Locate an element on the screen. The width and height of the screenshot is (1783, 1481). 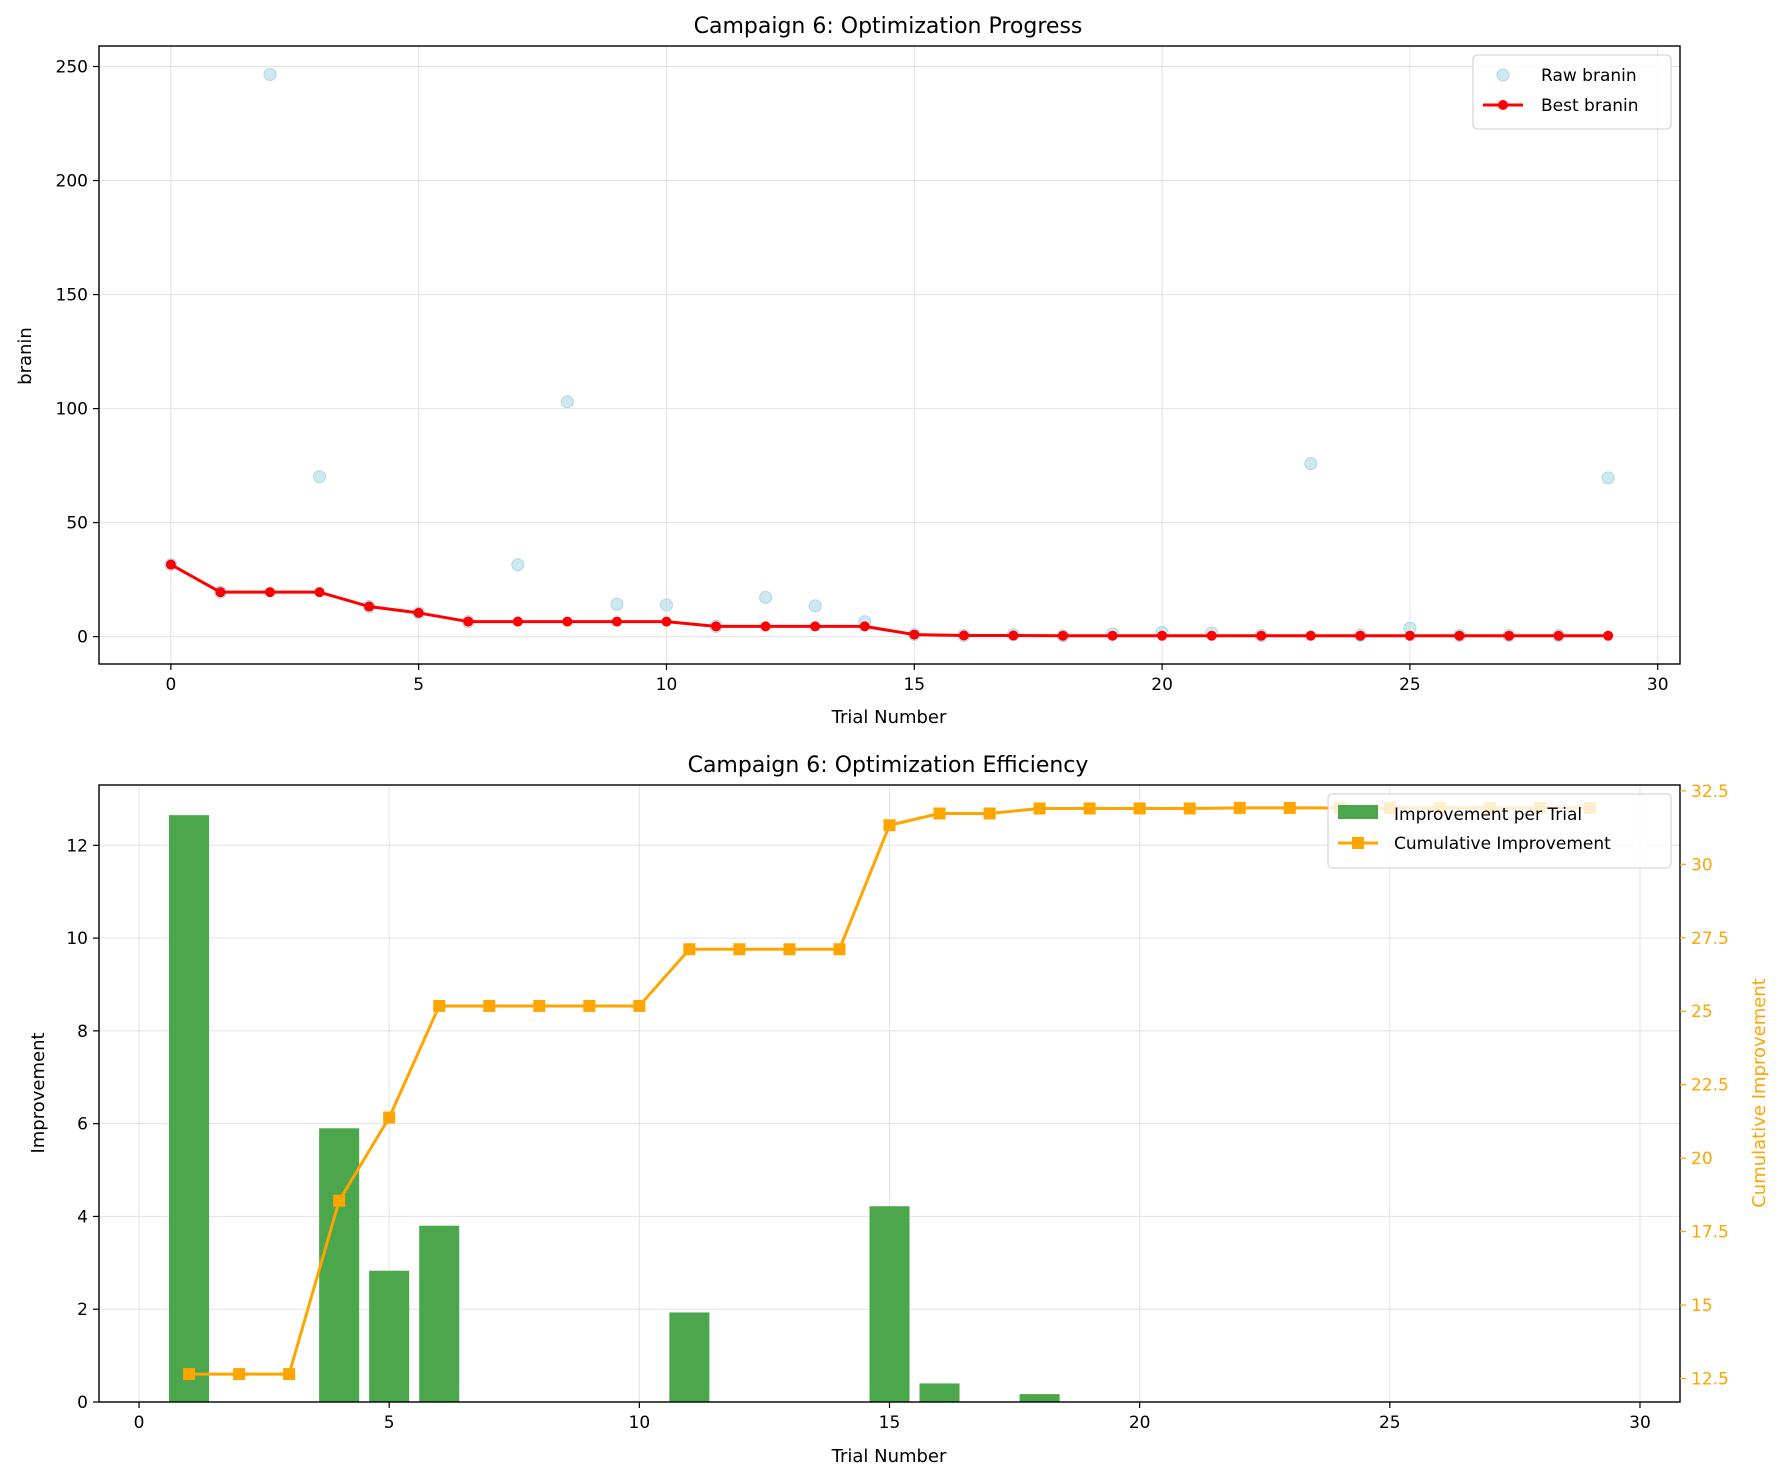
improvement-legend-label: Improvement per Trial is located at coordinates (1488, 815).